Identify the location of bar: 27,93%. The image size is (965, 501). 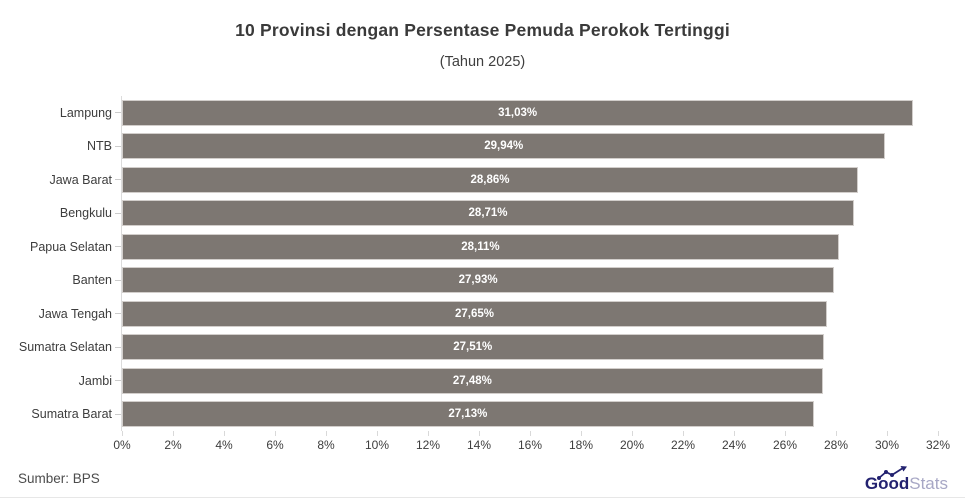
(478, 280).